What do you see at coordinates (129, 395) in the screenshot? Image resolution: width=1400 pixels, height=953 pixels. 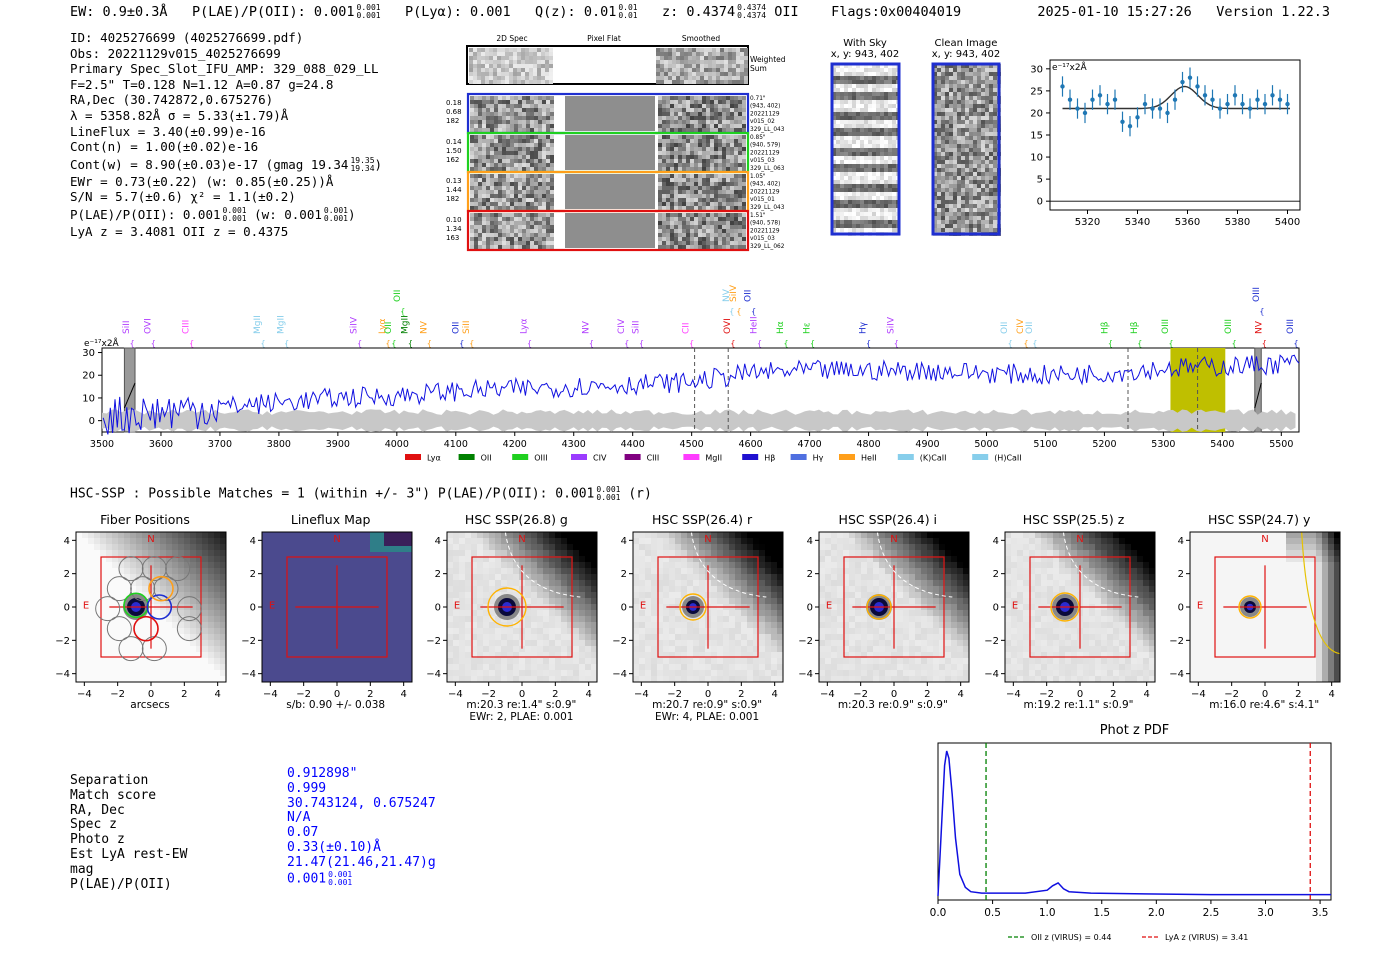 I see `masked-region-hatch` at bounding box center [129, 395].